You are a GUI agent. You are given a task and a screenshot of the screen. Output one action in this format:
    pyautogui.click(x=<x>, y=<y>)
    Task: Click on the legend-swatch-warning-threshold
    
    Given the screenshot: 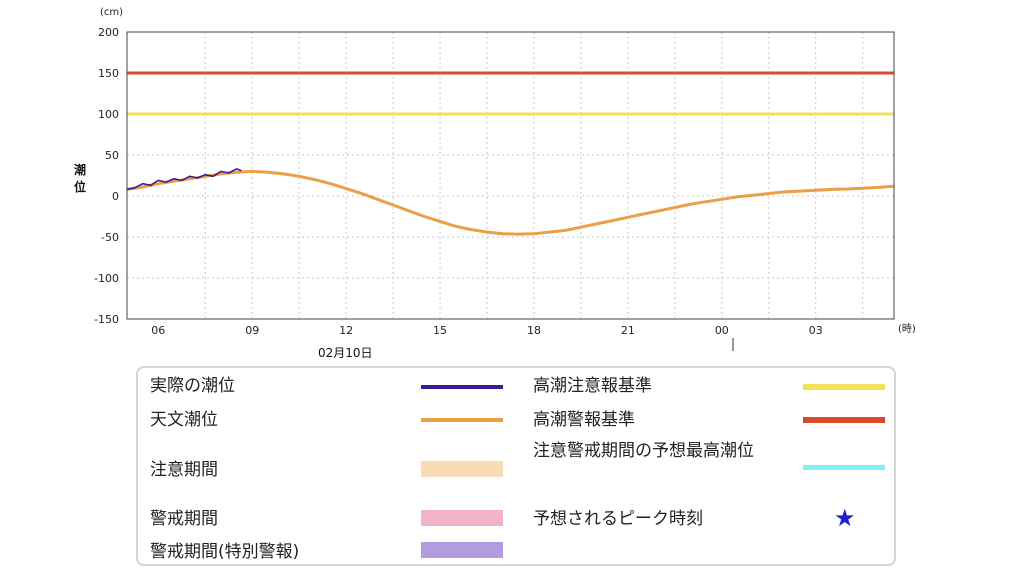 What is the action you would take?
    pyautogui.click(x=844, y=420)
    